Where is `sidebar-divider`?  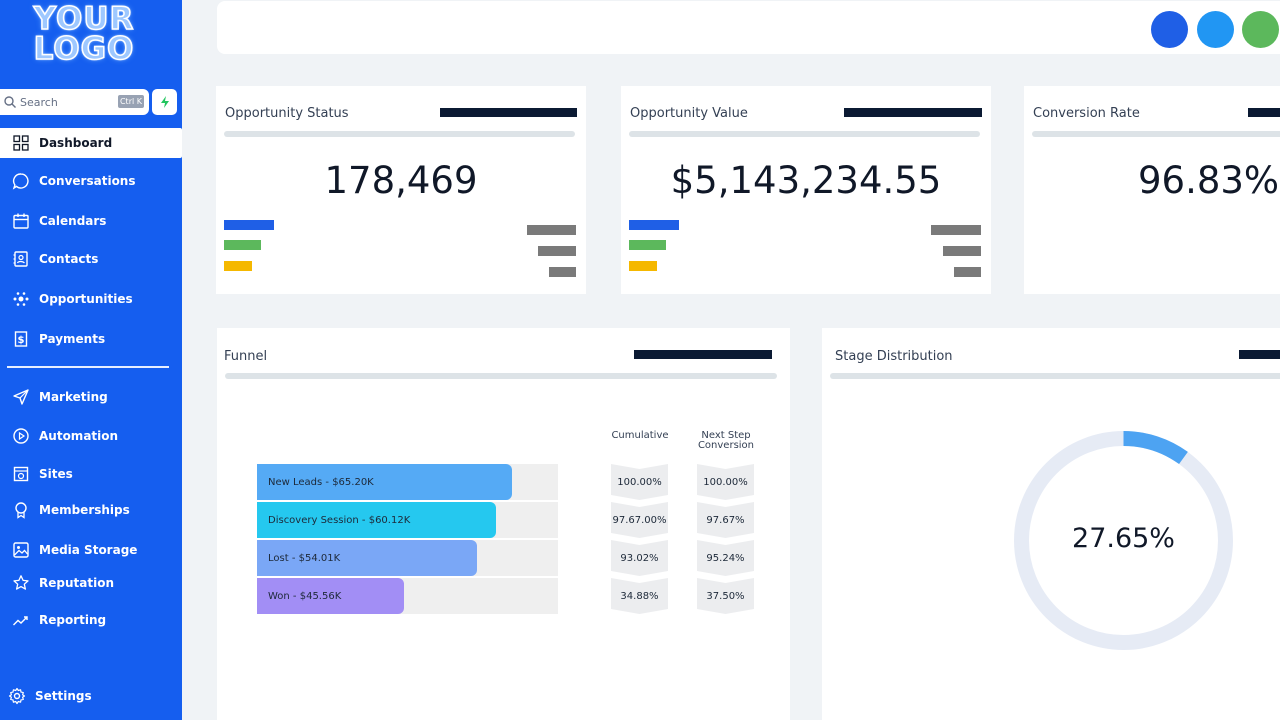 sidebar-divider is located at coordinates (88, 367).